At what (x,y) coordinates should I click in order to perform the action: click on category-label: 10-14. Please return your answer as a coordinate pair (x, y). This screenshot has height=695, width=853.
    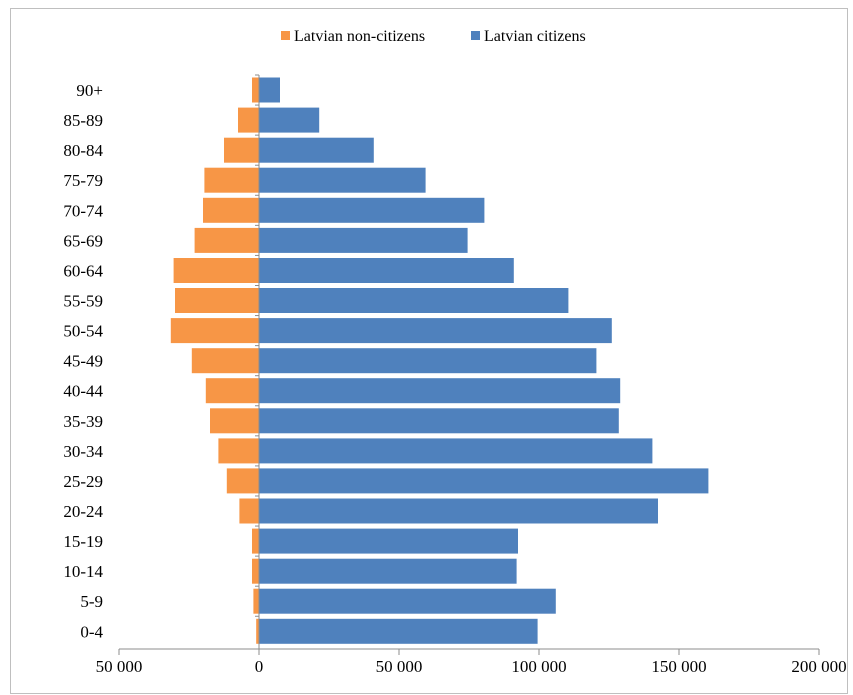
    Looking at the image, I should click on (83, 571).